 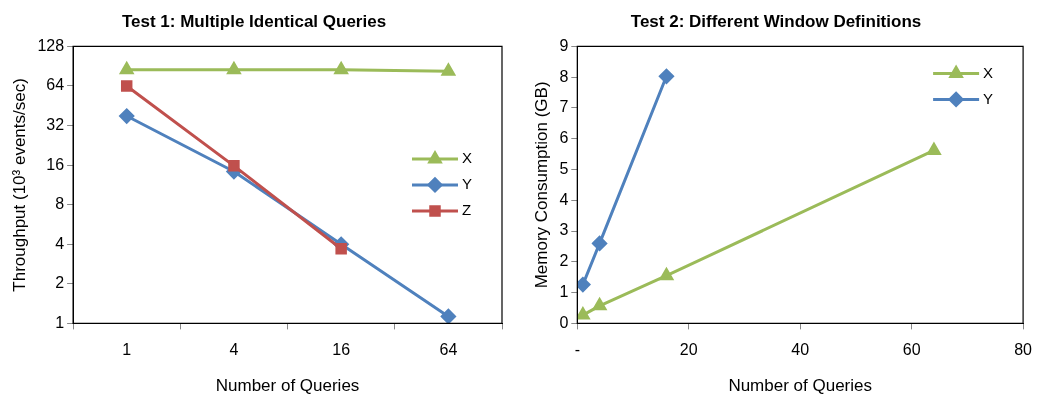 What do you see at coordinates (911, 350) in the screenshot?
I see `x-tick-label: 60` at bounding box center [911, 350].